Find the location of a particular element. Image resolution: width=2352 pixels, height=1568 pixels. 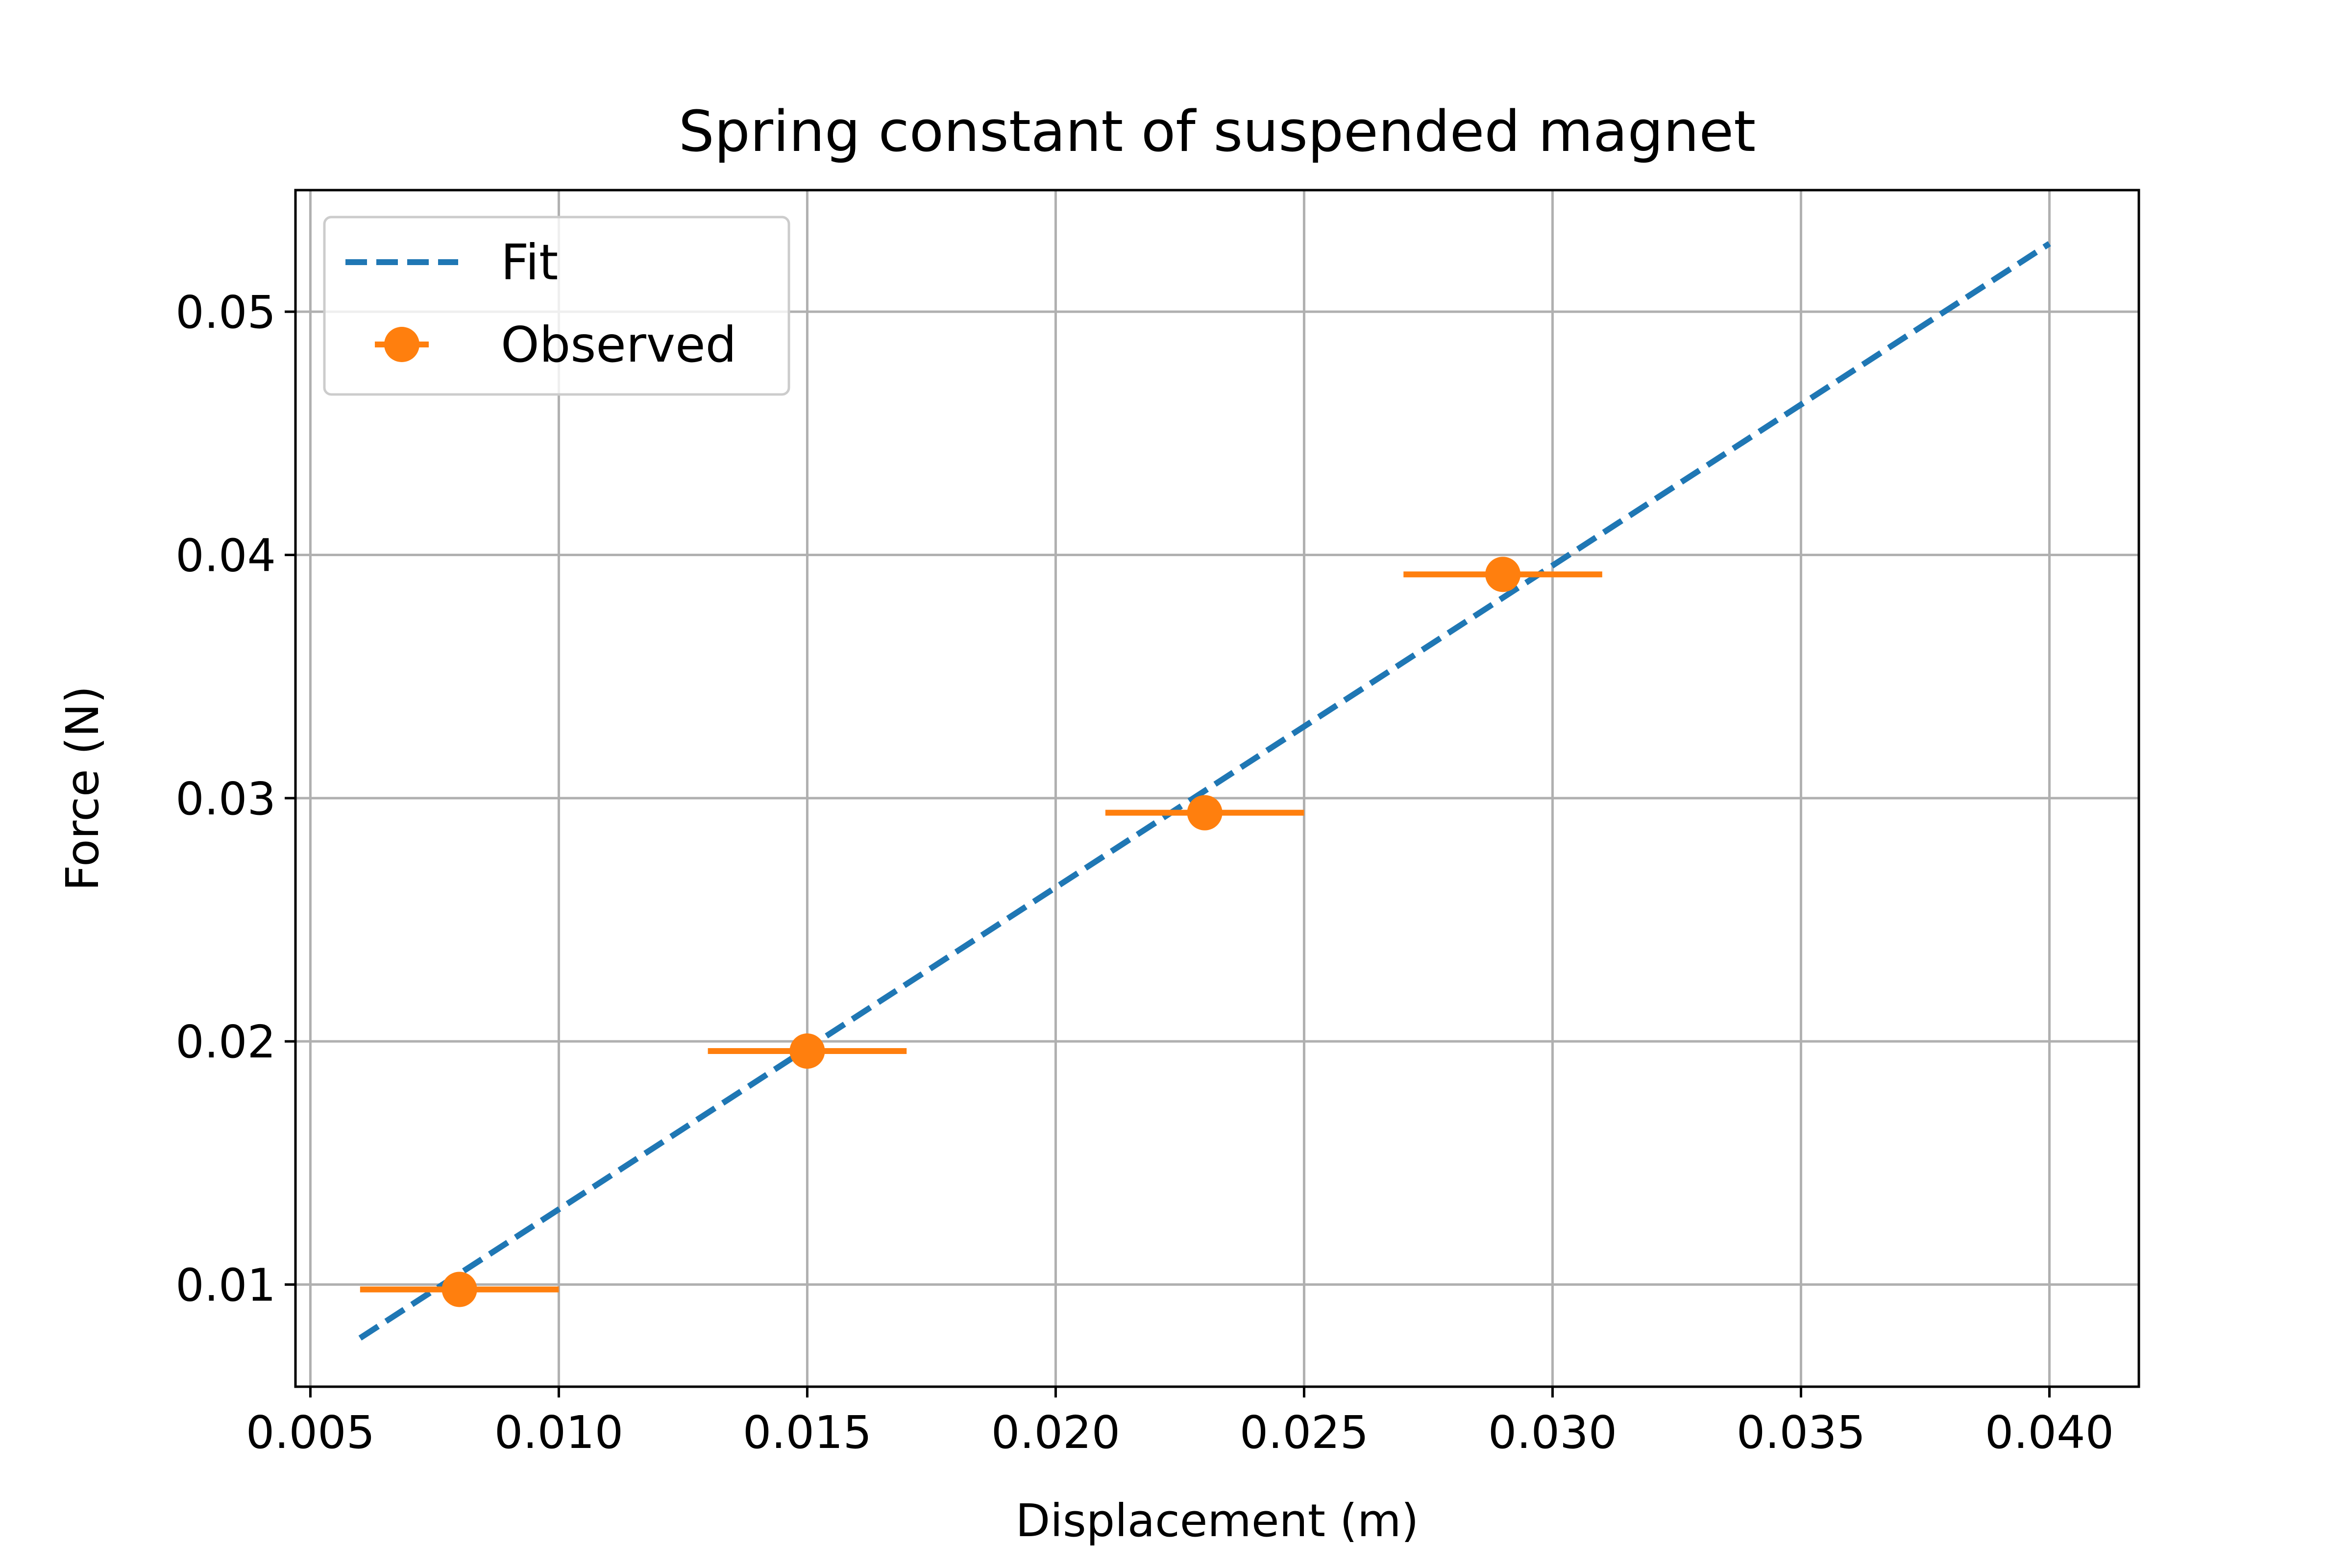

x-tick-label: 0.005 is located at coordinates (310, 1432).